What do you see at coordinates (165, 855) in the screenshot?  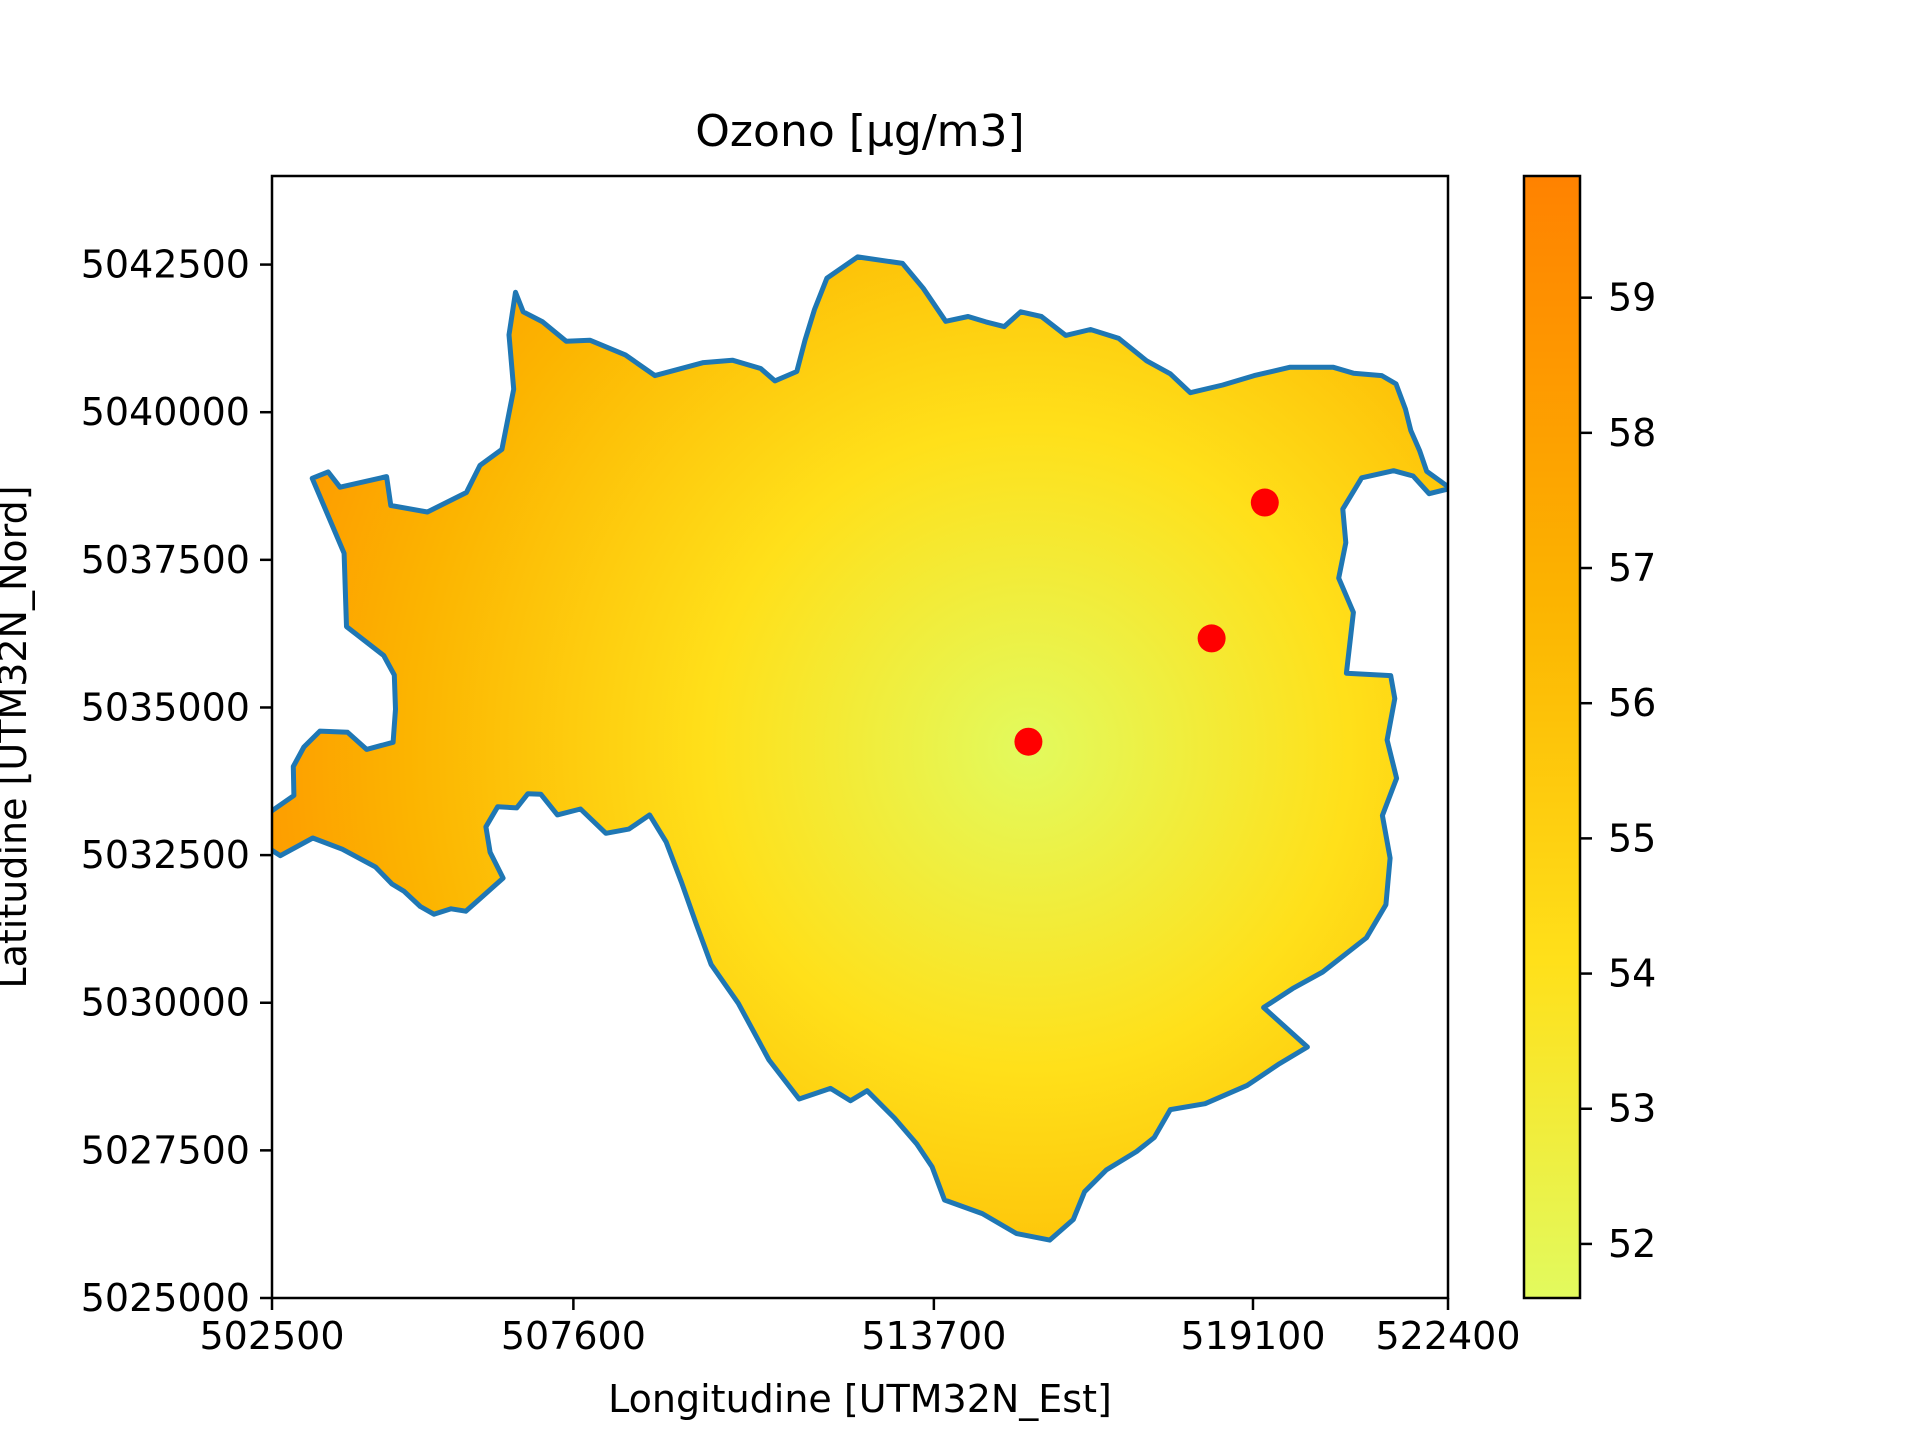 I see `y-tick-label-3: 5032500` at bounding box center [165, 855].